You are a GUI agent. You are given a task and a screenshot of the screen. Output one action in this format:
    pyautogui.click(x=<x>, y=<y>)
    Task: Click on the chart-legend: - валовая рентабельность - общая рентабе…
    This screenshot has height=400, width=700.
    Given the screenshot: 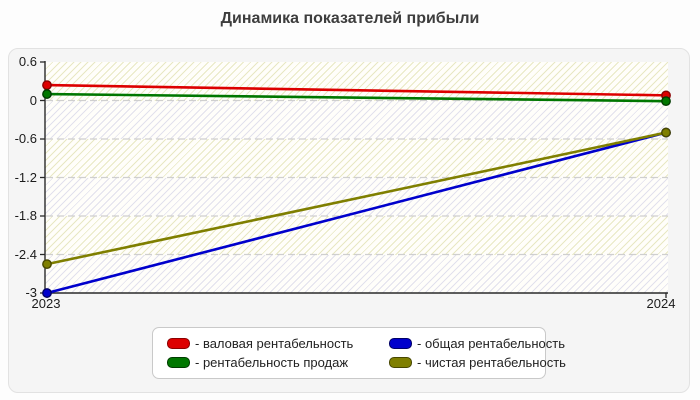 What is the action you would take?
    pyautogui.click(x=359, y=353)
    